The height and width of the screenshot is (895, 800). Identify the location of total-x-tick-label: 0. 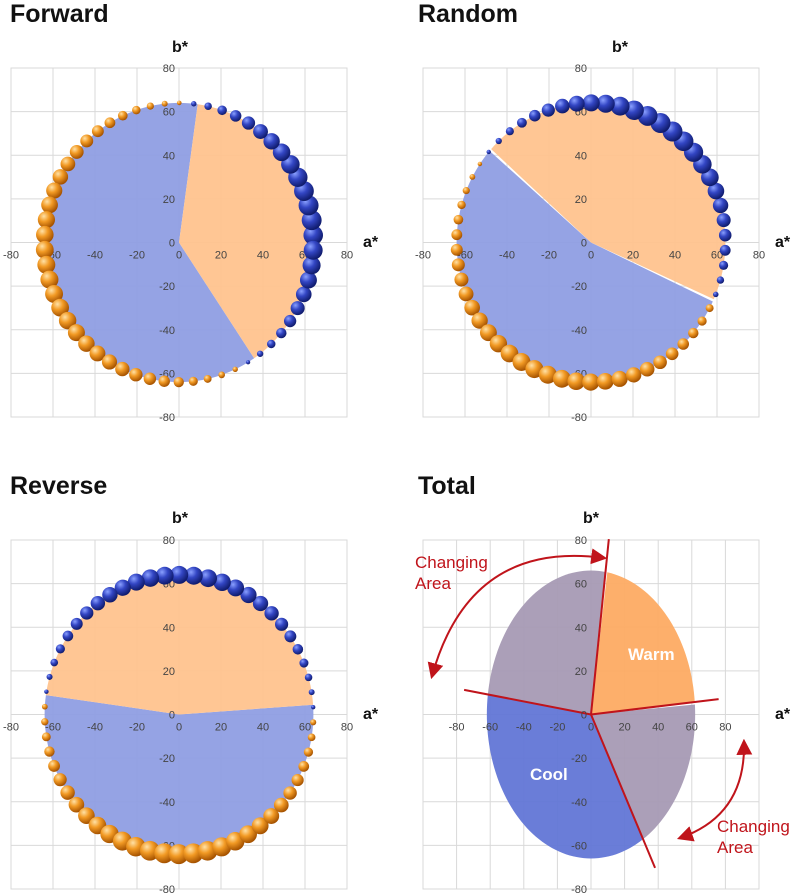
(591, 728).